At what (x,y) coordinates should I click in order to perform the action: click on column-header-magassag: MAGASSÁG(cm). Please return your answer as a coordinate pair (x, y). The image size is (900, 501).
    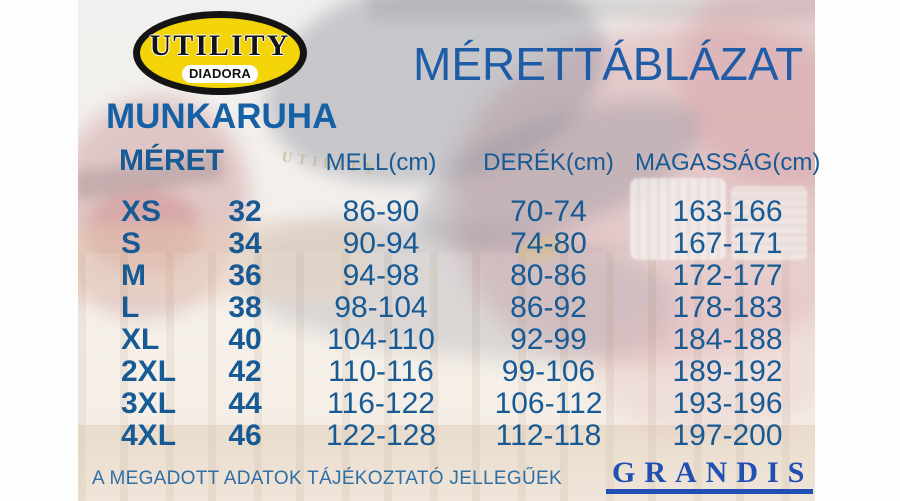
    Looking at the image, I should click on (728, 162).